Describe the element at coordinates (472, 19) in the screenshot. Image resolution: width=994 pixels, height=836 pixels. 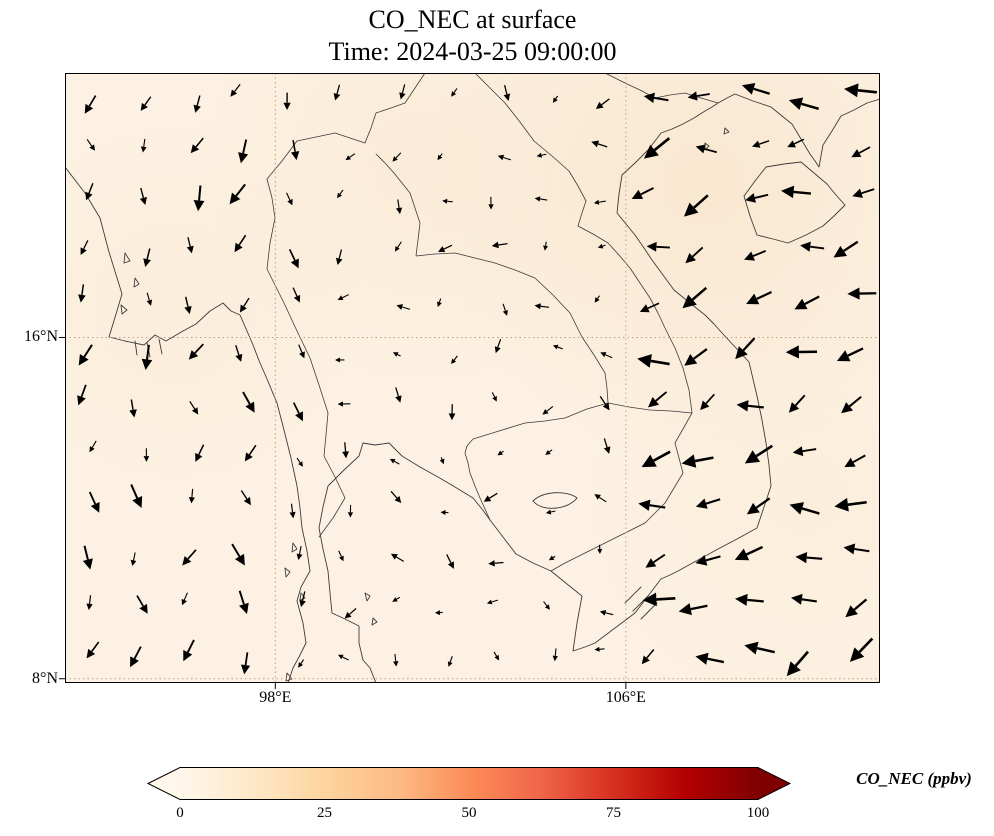
I see `chart-title: CO_NEC at surface` at that location.